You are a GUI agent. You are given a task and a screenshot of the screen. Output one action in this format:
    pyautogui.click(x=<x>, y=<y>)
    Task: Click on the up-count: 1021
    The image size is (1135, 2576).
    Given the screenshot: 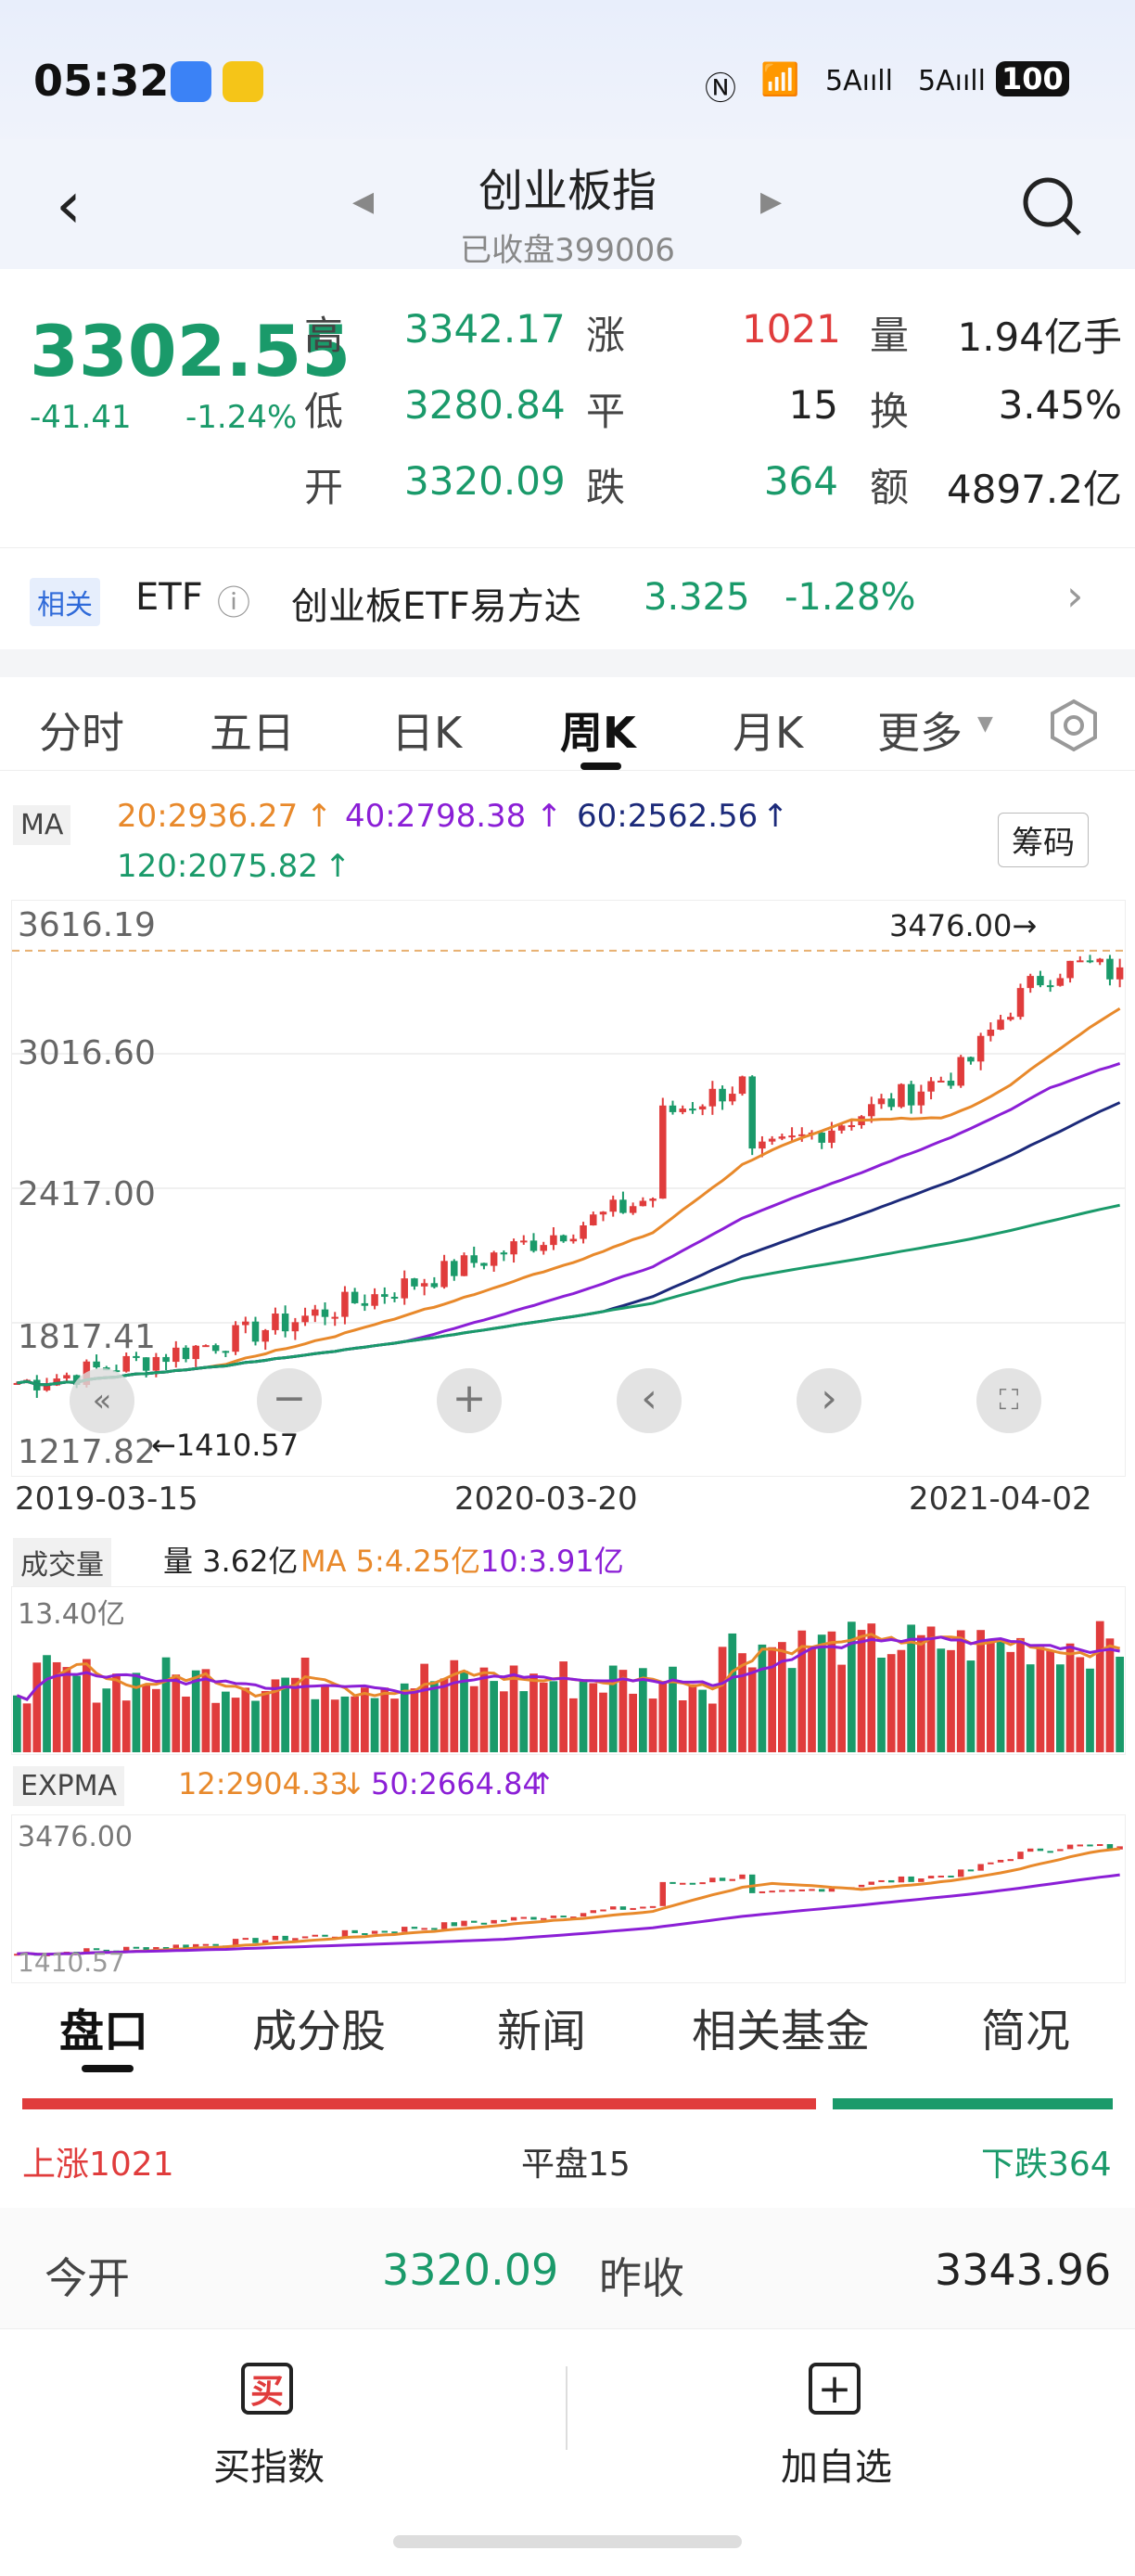 What is the action you would take?
    pyautogui.click(x=791, y=329)
    